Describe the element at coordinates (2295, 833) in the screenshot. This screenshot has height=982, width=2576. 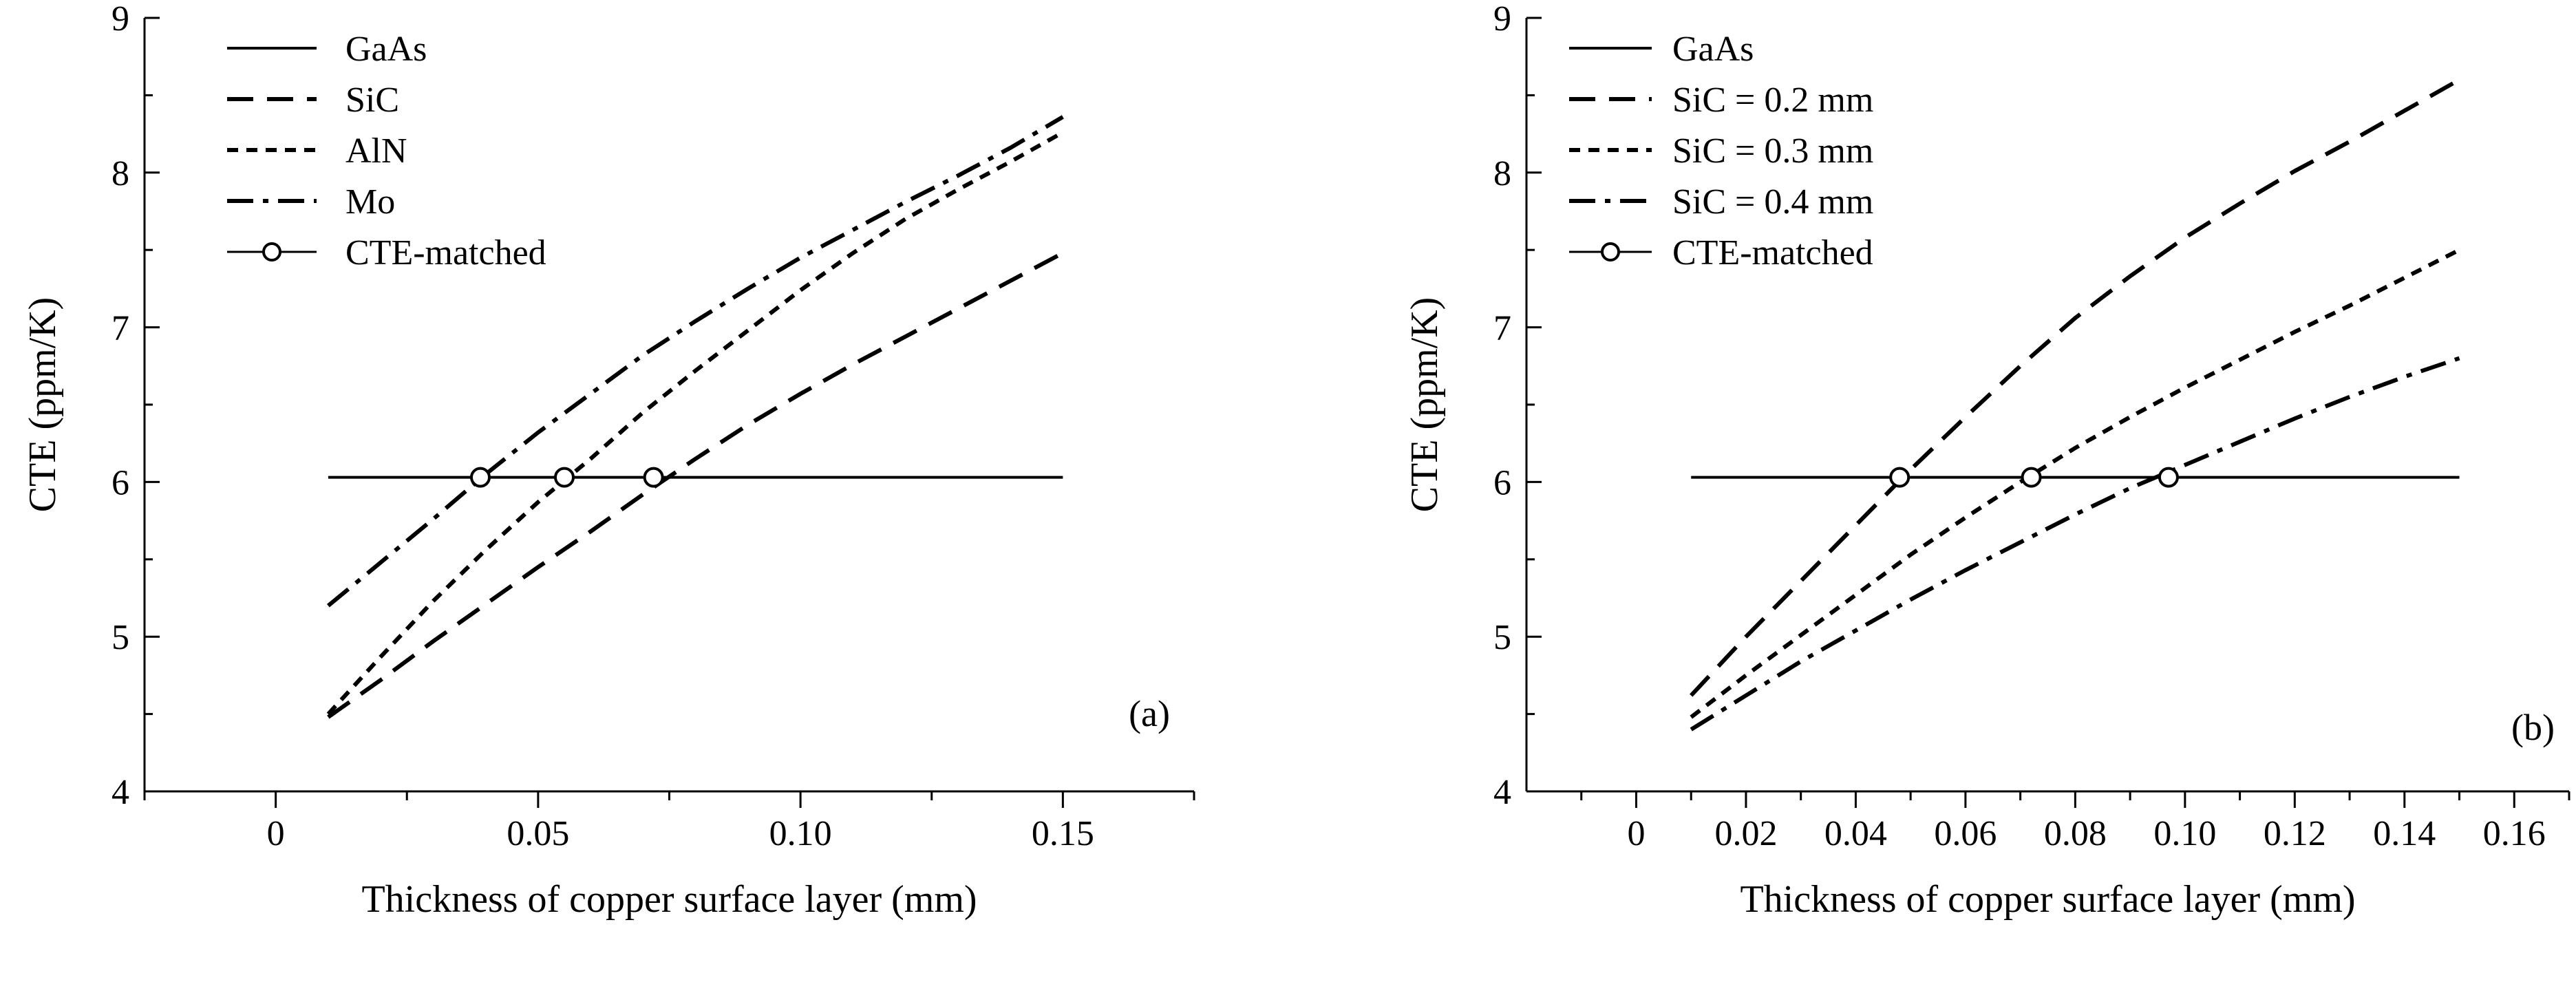
I see `x-tick-label: 0.12` at that location.